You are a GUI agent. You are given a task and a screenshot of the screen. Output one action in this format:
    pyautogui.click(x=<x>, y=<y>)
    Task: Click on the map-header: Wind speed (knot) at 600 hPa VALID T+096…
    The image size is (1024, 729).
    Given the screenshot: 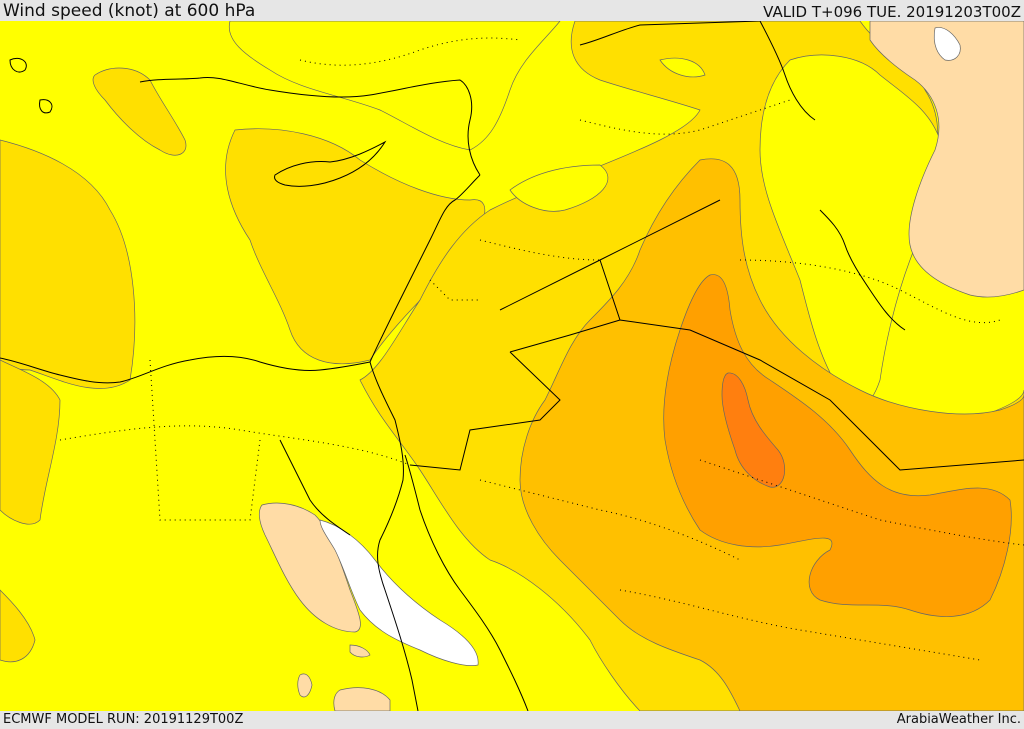 What is the action you would take?
    pyautogui.click(x=512, y=10)
    